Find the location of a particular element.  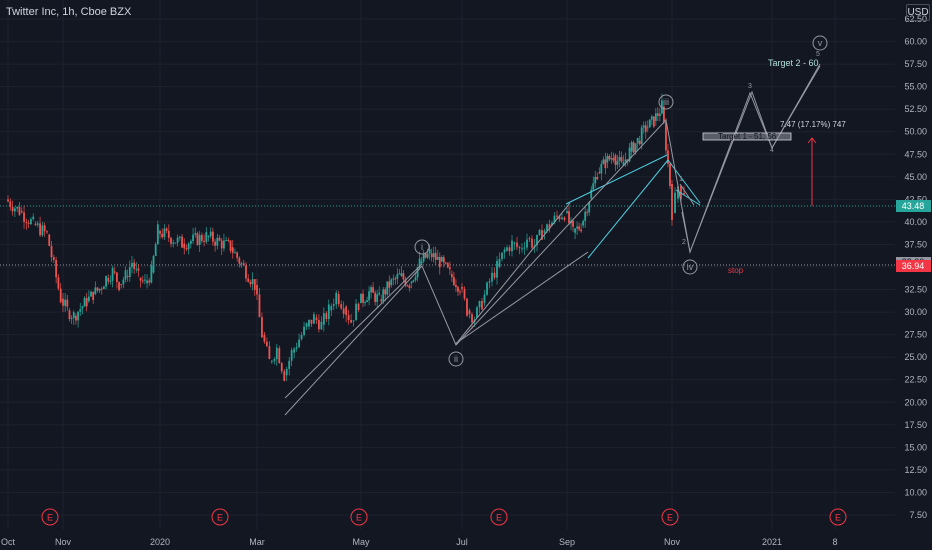

target-1-box is located at coordinates (747, 136).